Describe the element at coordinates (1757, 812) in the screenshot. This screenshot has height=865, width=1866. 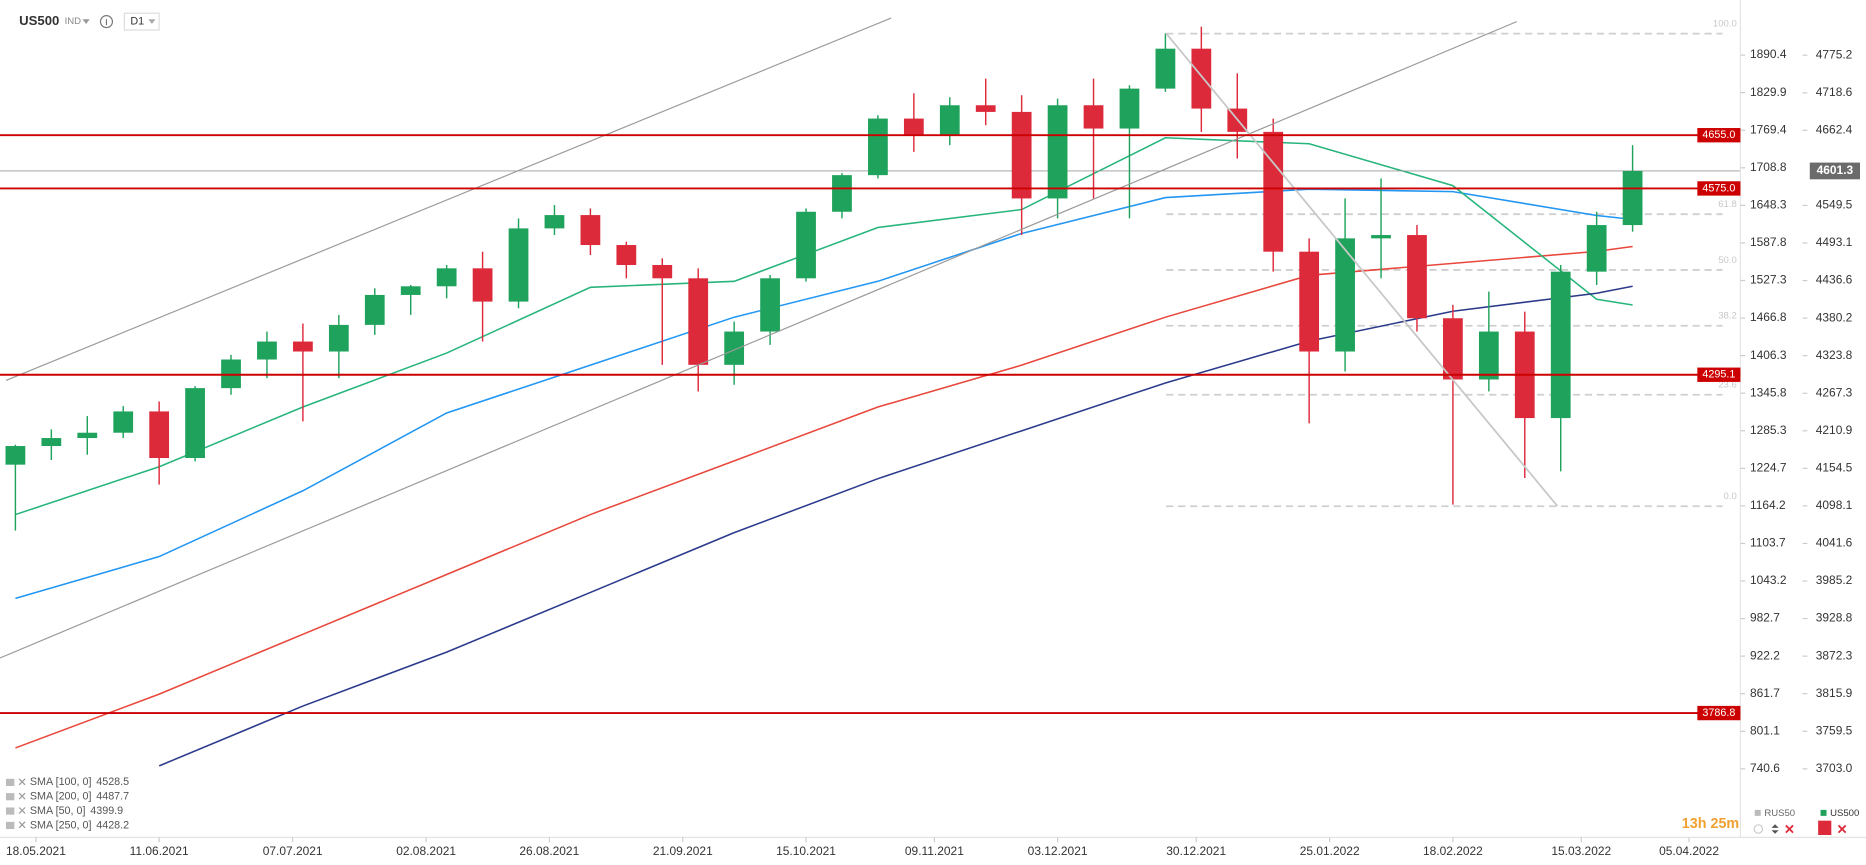
I see `instrument-icon` at that location.